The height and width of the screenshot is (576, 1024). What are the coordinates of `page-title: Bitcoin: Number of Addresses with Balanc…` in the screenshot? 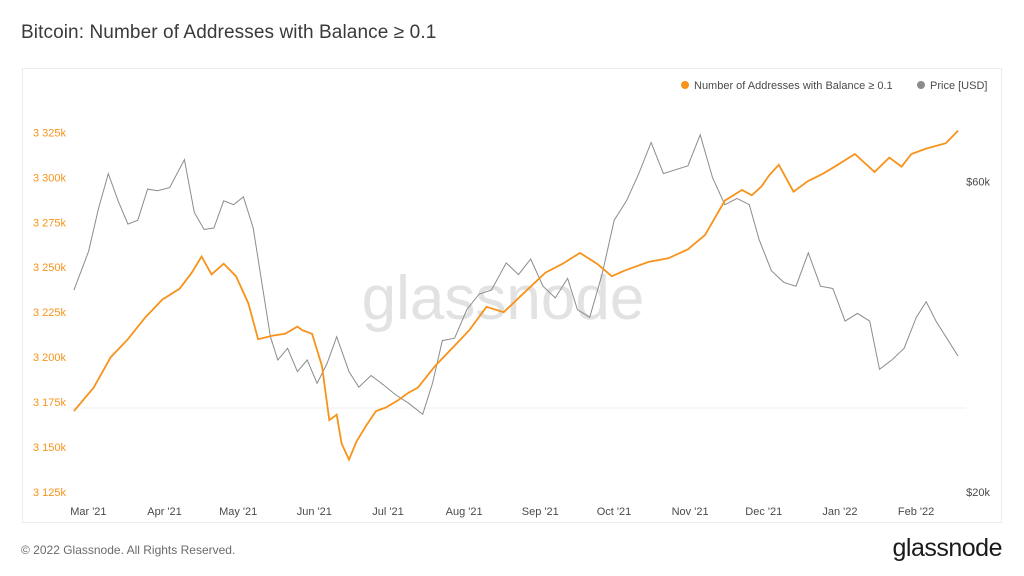 It's located at (229, 32).